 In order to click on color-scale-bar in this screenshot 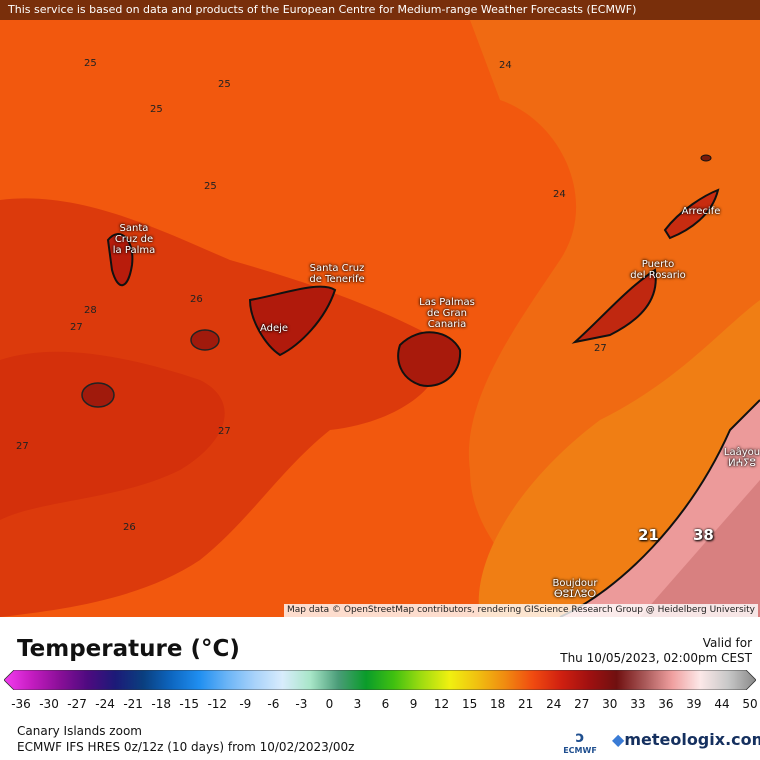, I will do `click(380, 680)`.